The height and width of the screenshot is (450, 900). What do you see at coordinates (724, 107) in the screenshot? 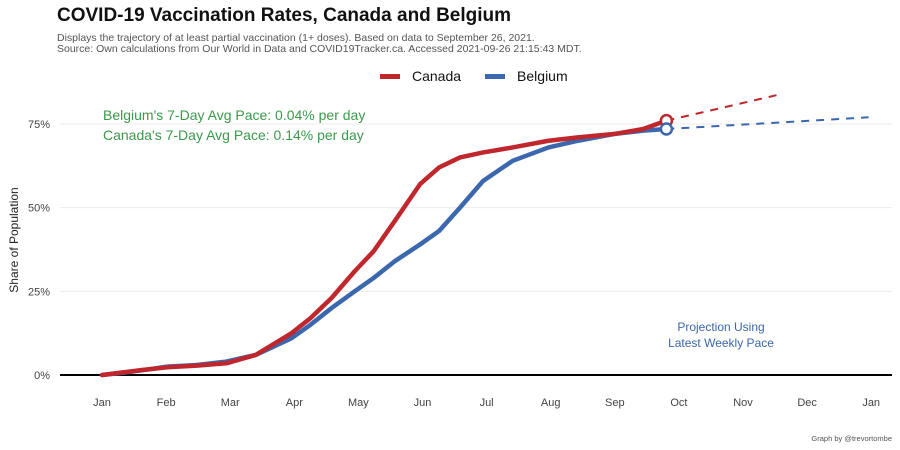
I see `projection-line-canada` at bounding box center [724, 107].